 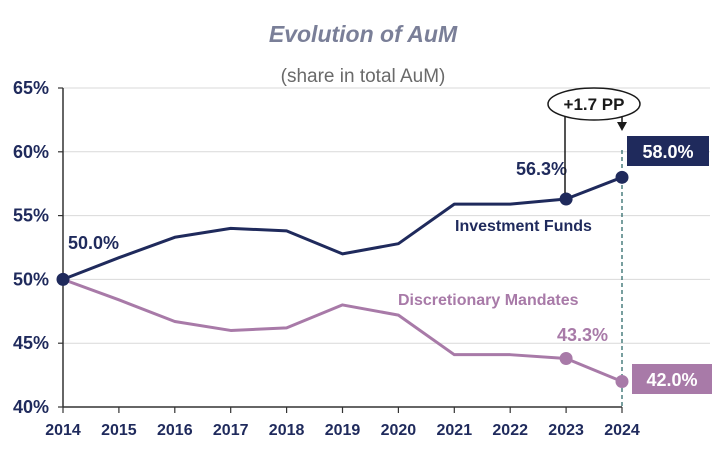 I want to click on series-label-investment-funds: Investment Funds, so click(x=523, y=226).